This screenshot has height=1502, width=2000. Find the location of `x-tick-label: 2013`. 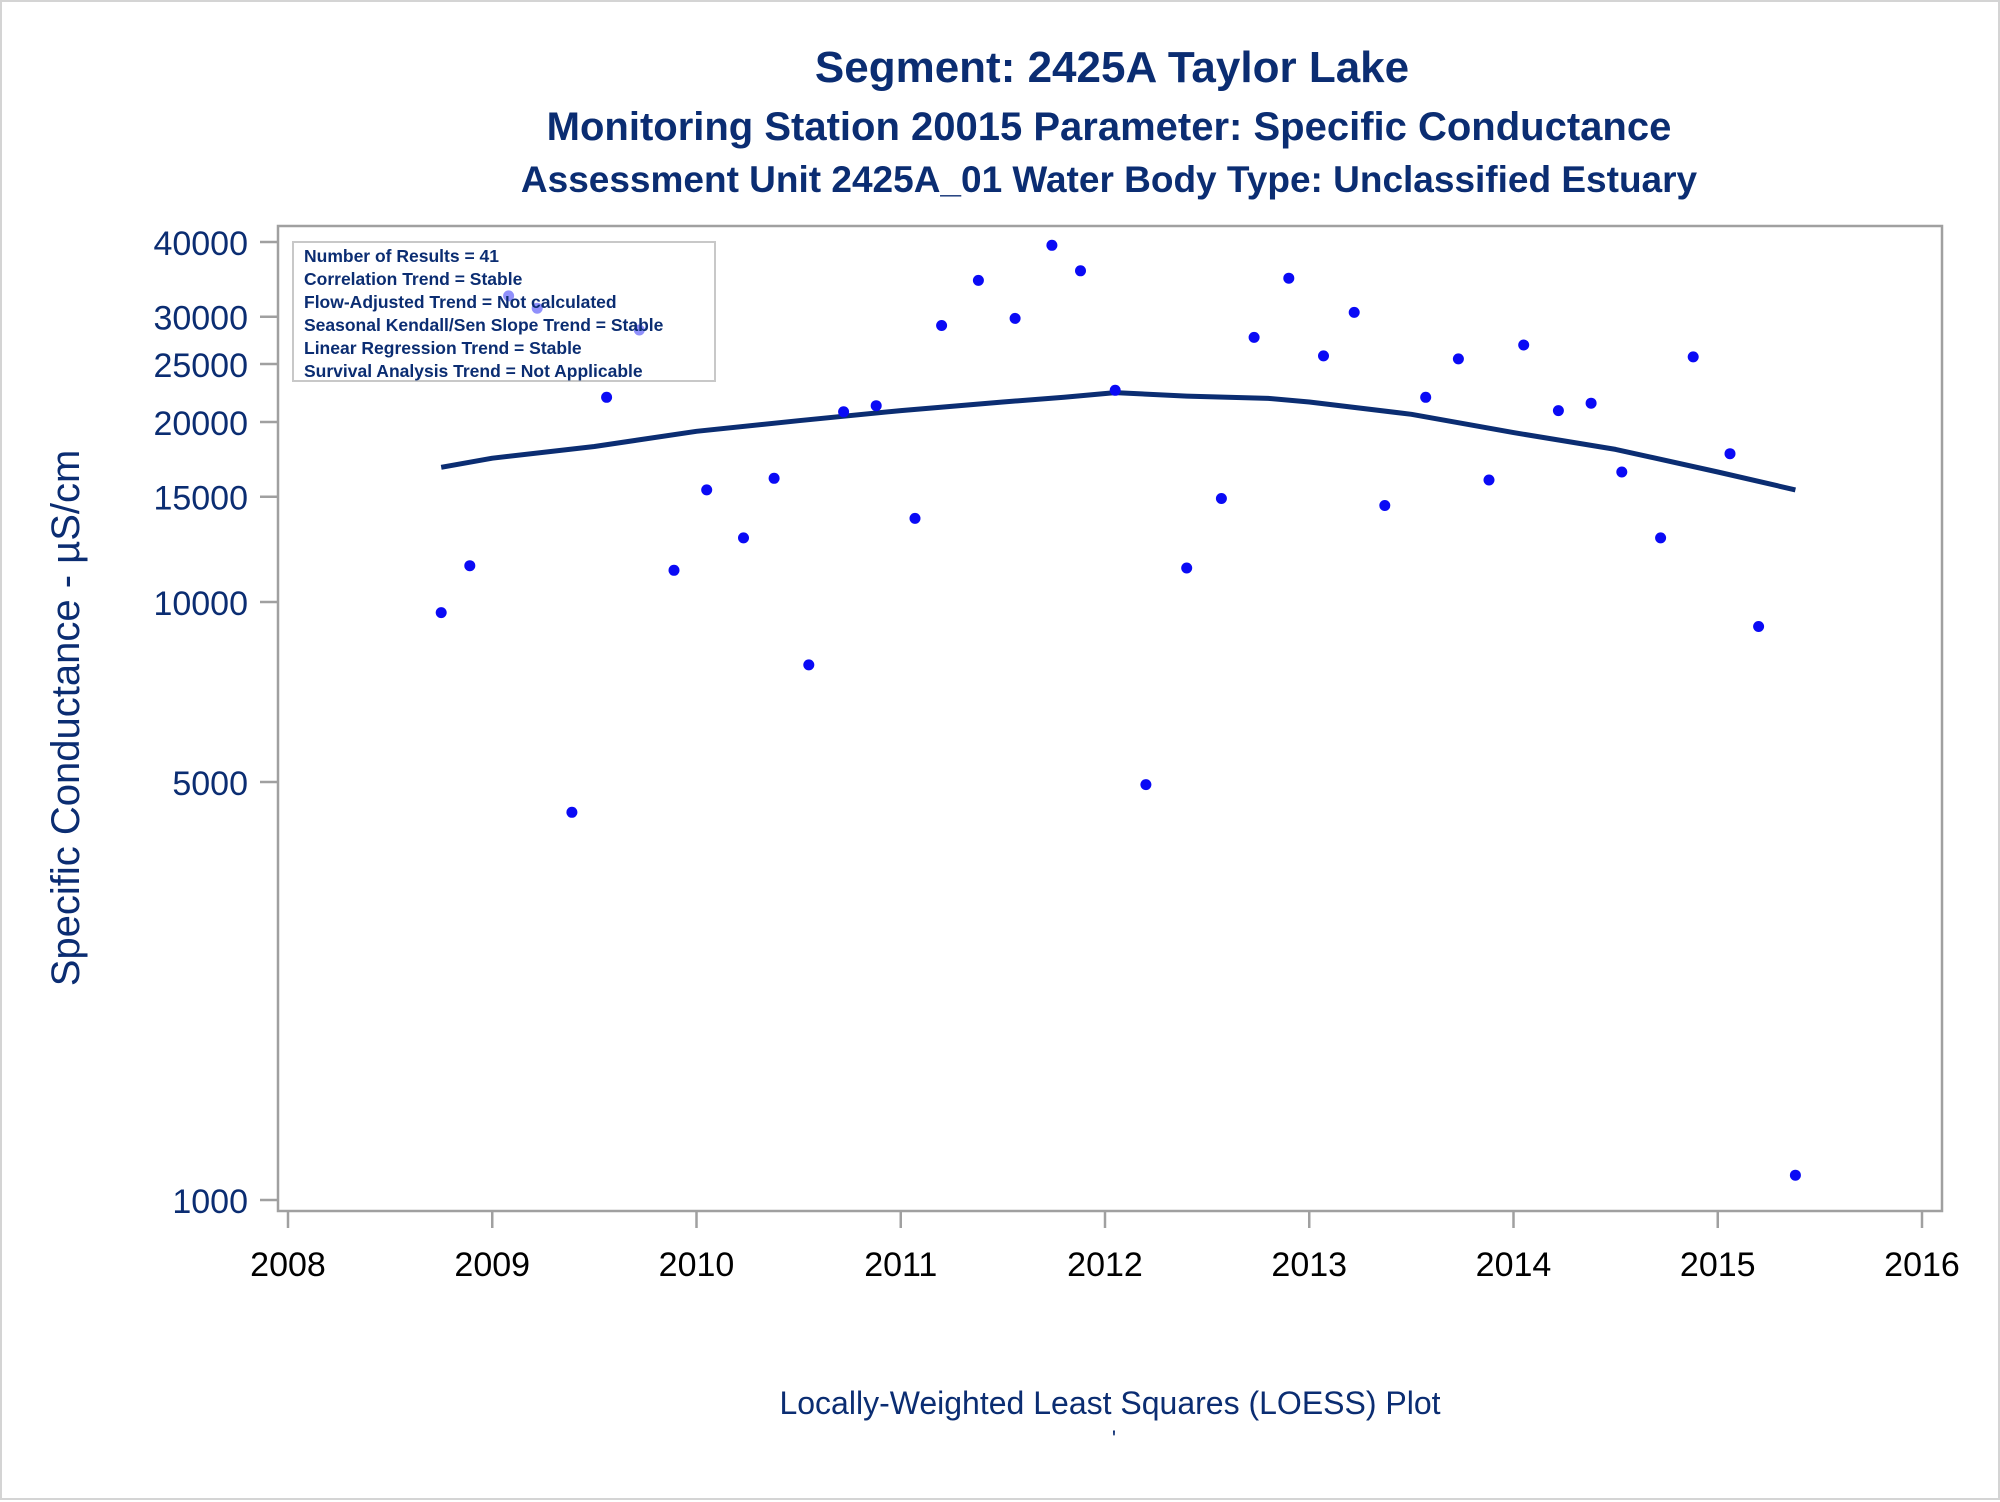

x-tick-label: 2013 is located at coordinates (1309, 1265).